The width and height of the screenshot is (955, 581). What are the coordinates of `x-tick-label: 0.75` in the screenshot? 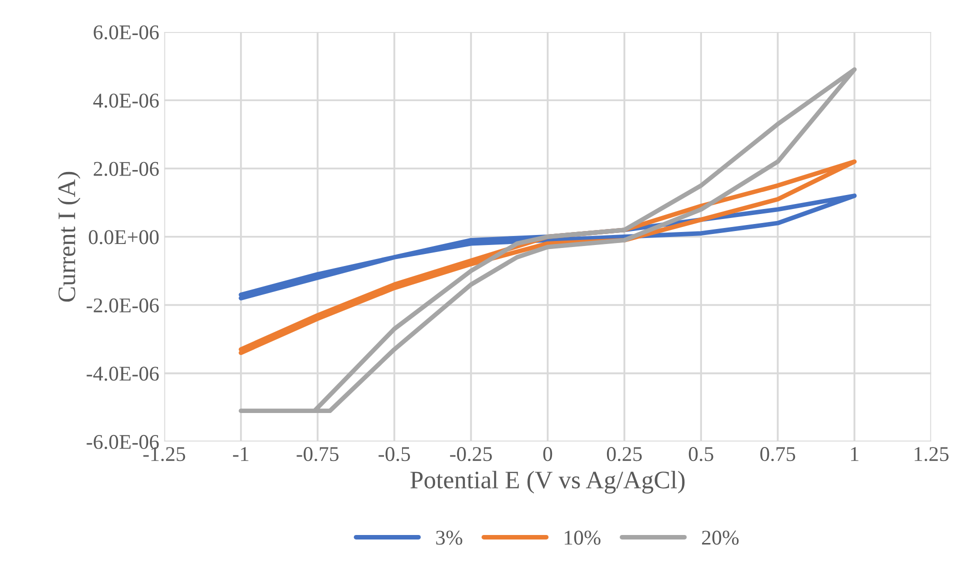 It's located at (778, 454).